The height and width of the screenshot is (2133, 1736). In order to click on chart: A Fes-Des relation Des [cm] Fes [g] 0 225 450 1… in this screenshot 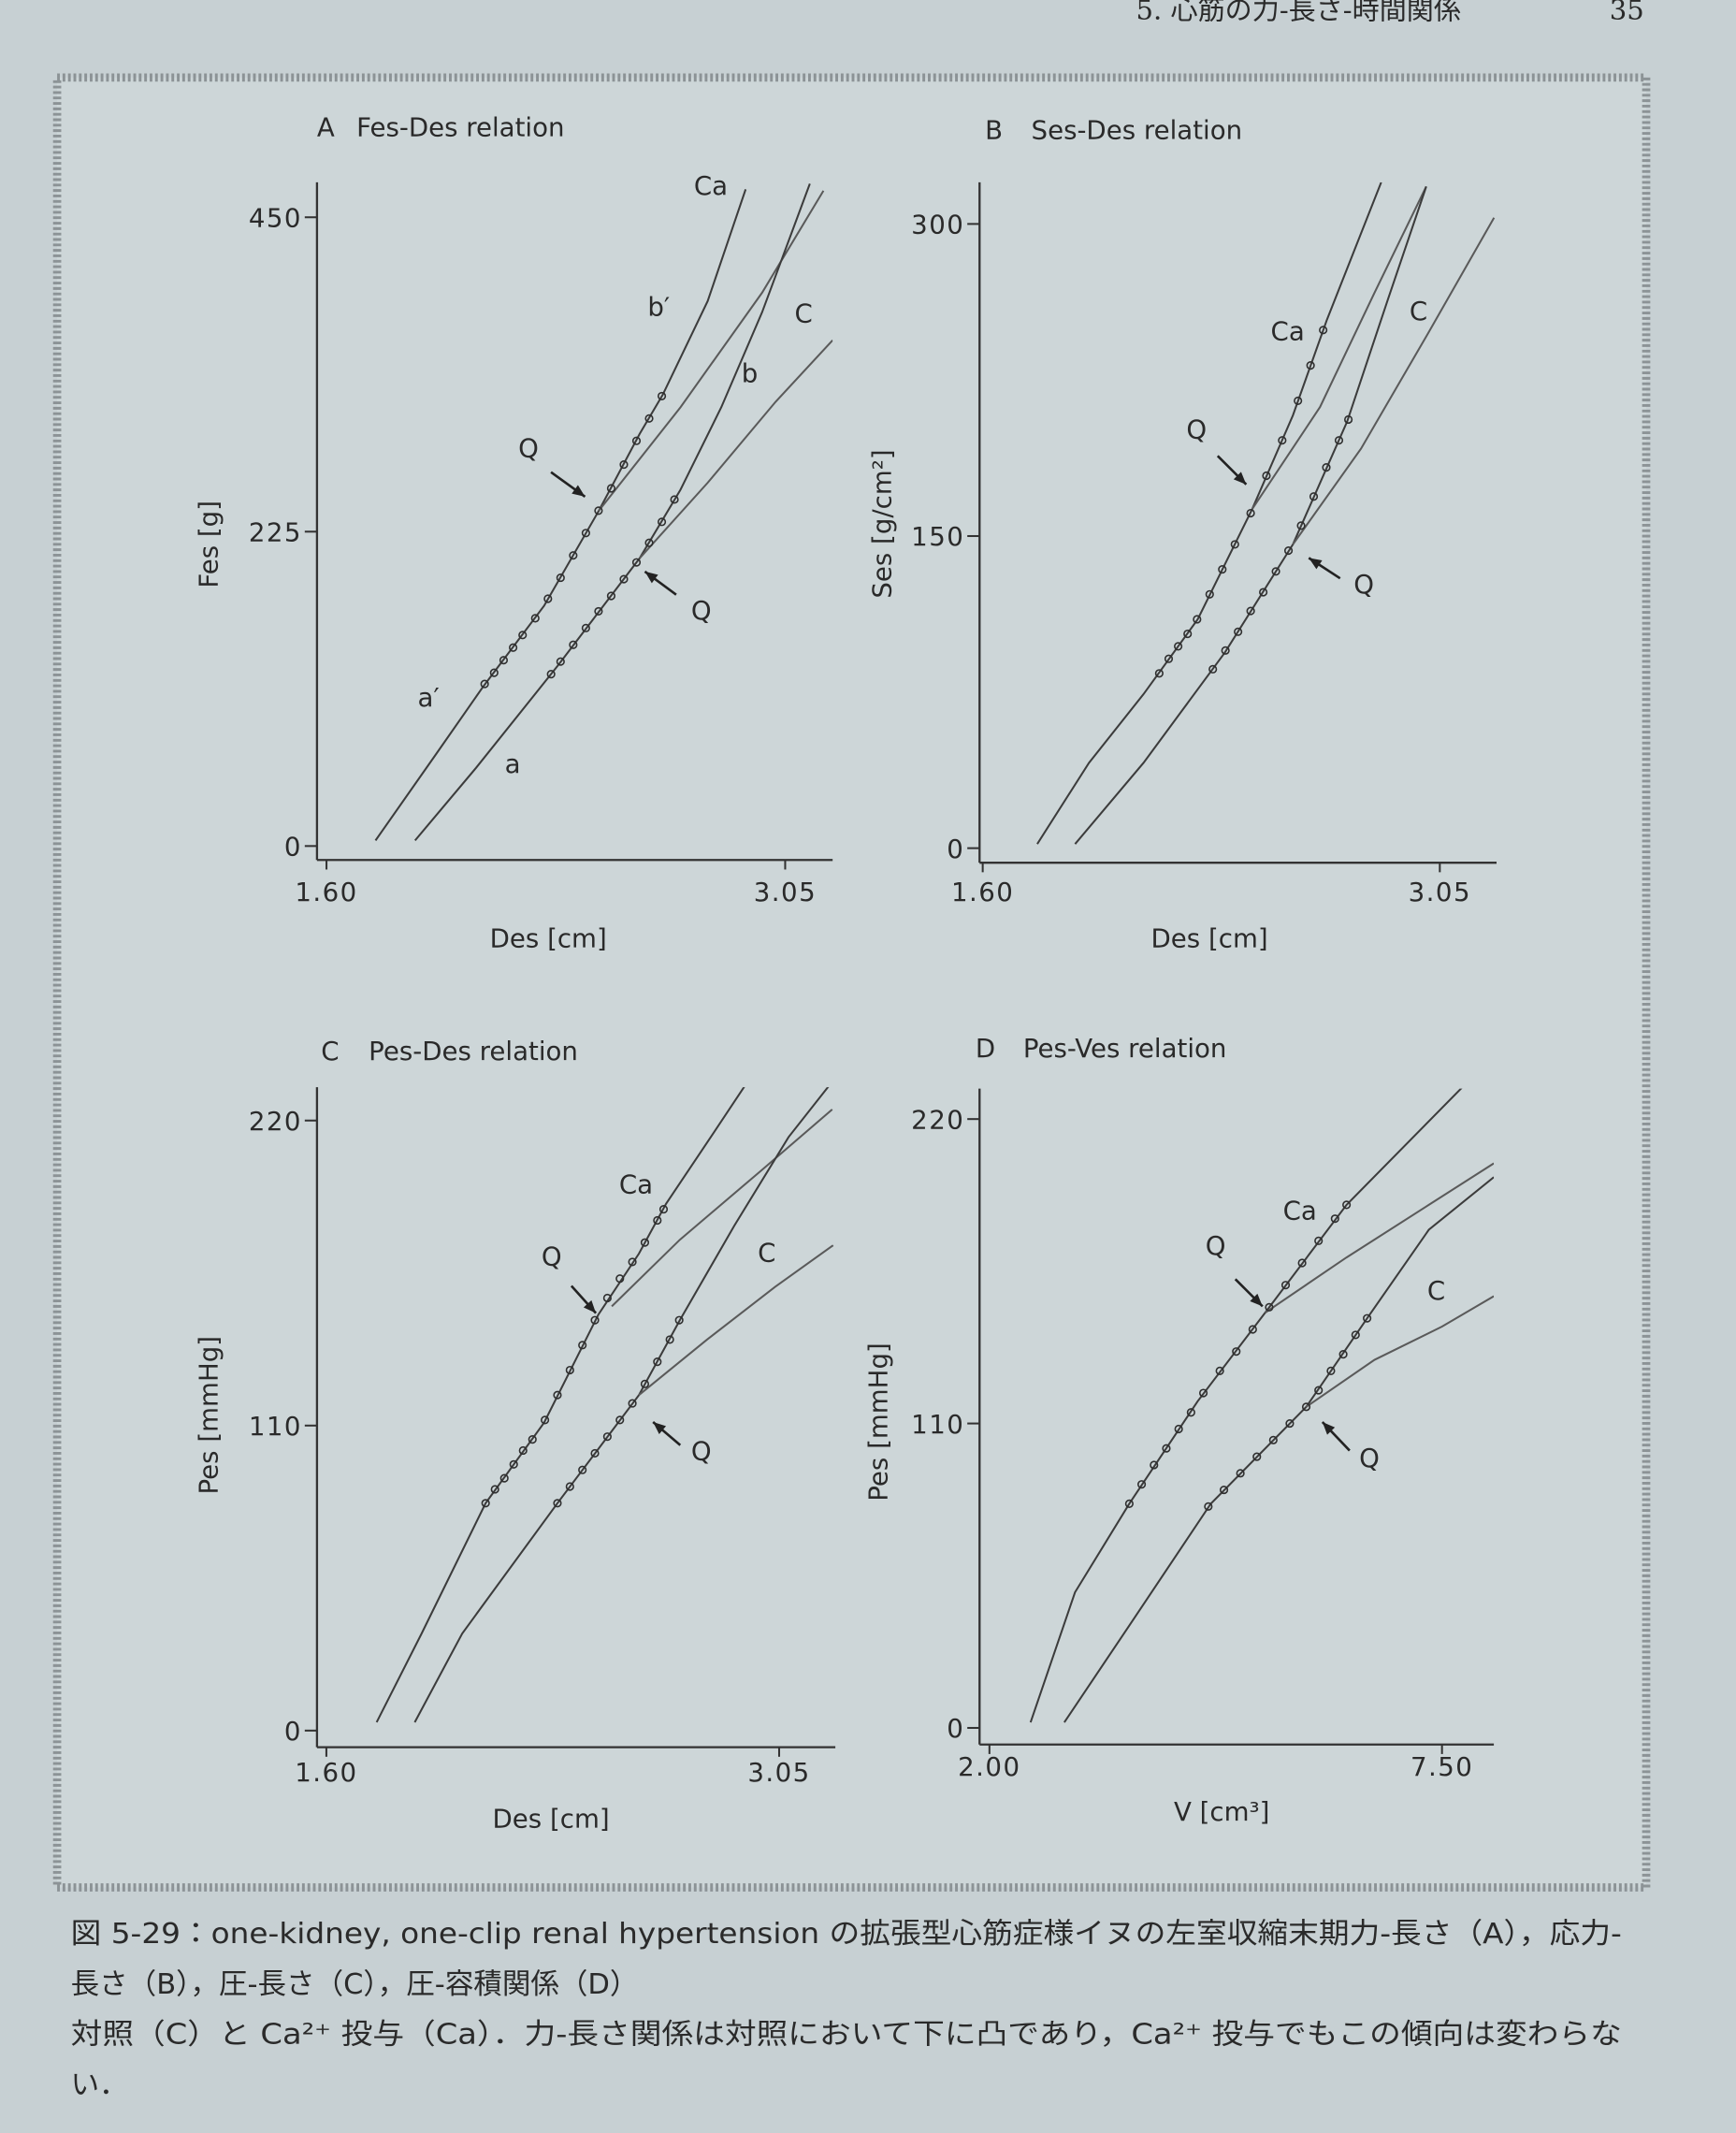, I will do `click(513, 532)`.